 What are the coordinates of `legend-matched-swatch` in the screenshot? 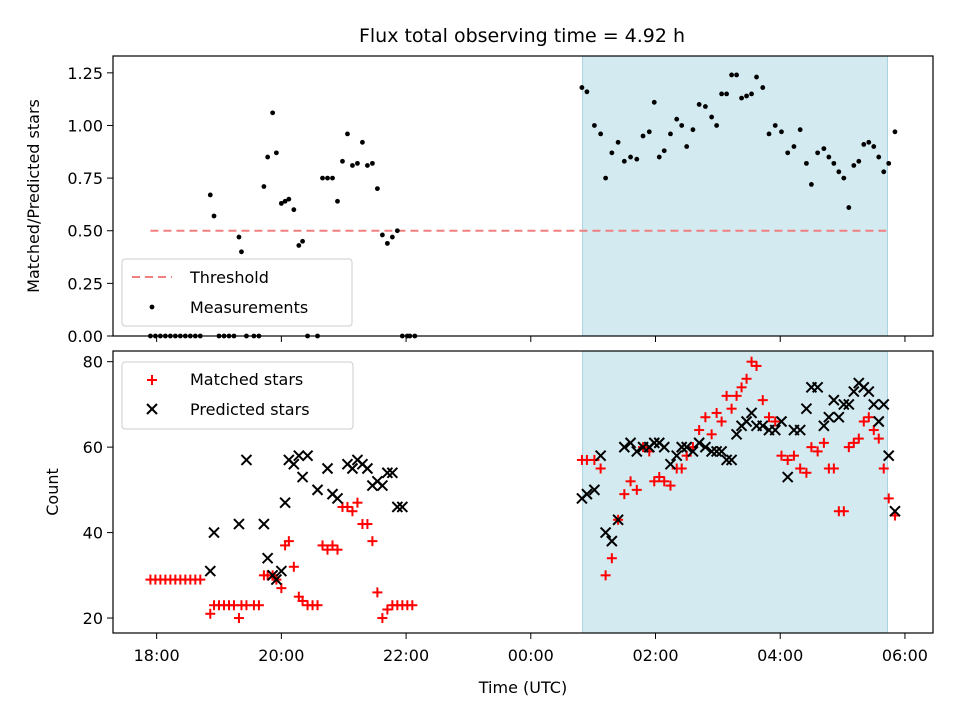 It's located at (152, 380).